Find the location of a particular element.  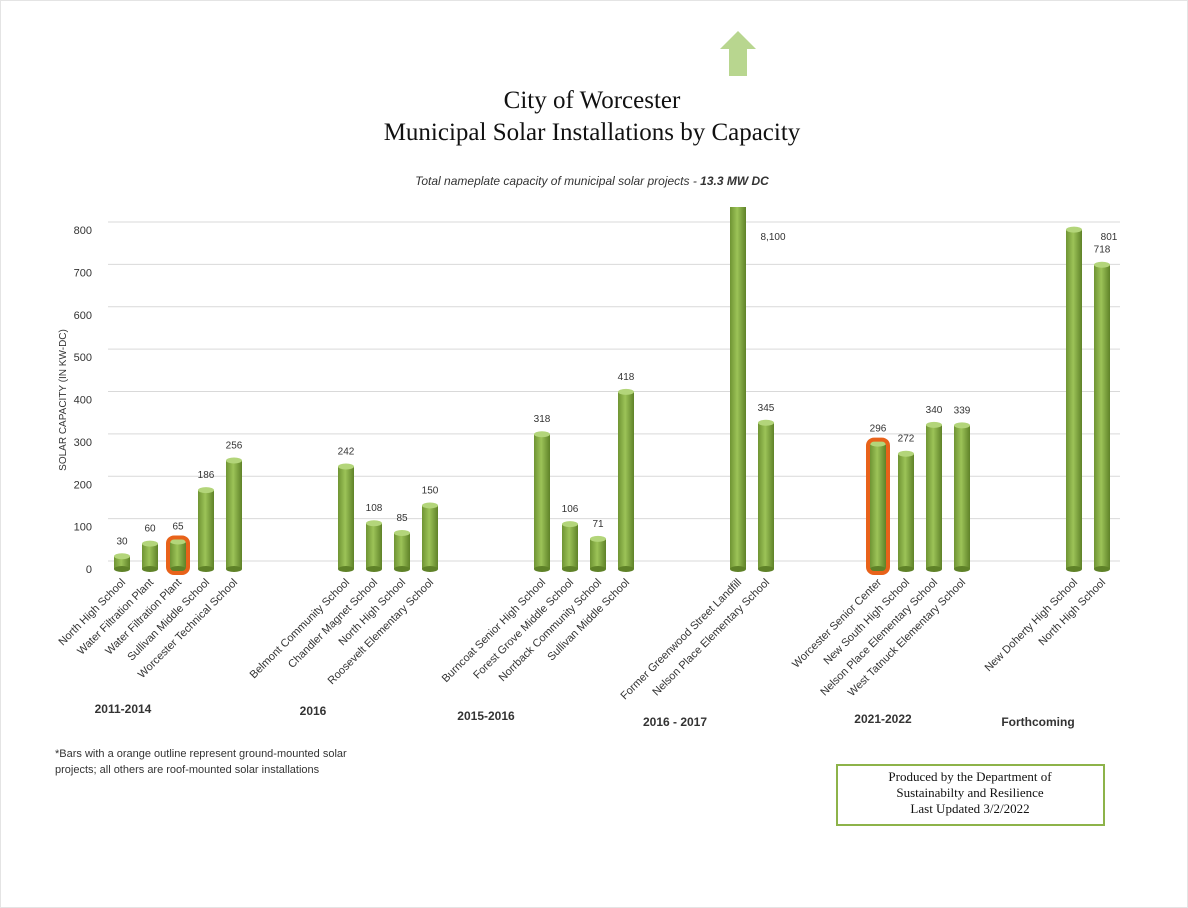

value-label: 85 is located at coordinates (402, 518).